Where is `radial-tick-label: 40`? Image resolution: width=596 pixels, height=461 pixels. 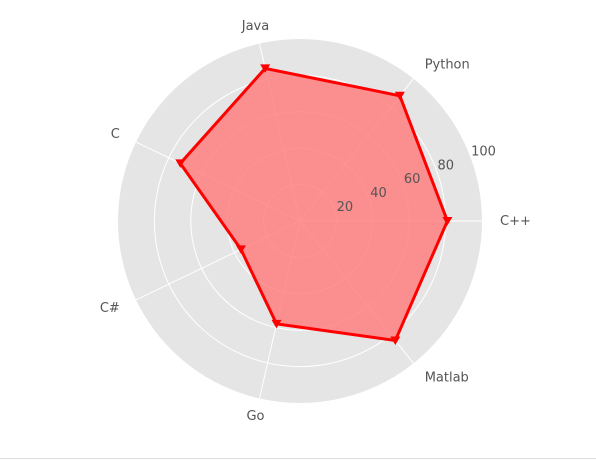 radial-tick-label: 40 is located at coordinates (378, 193).